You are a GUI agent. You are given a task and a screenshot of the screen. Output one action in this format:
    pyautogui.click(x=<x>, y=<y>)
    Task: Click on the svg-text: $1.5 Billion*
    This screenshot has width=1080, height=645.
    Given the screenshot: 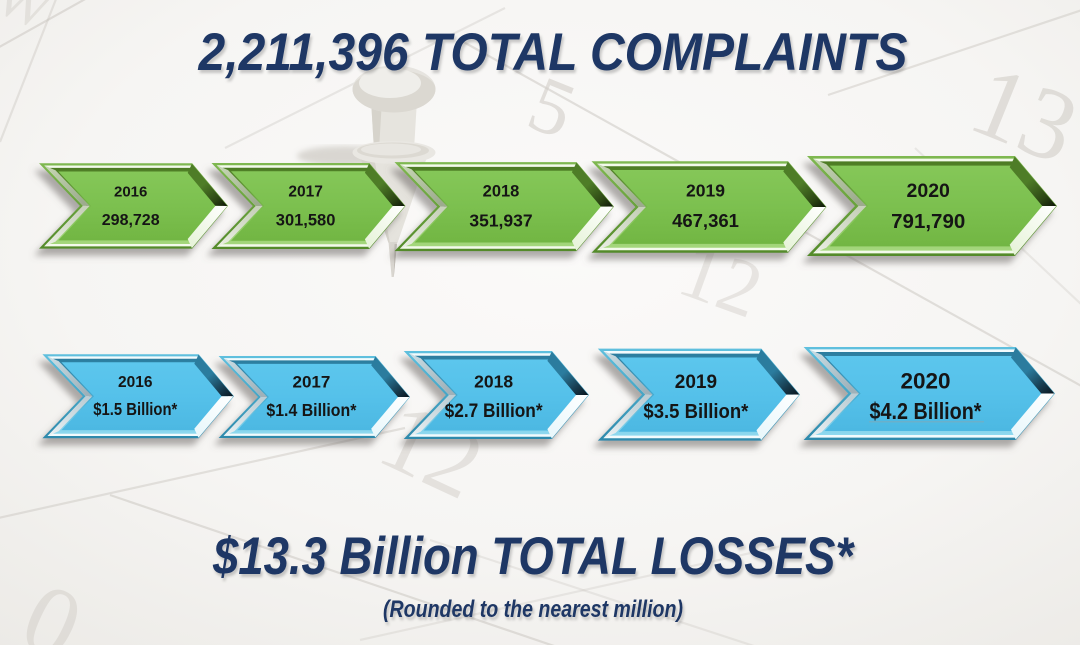 What is the action you would take?
    pyautogui.click(x=135, y=409)
    